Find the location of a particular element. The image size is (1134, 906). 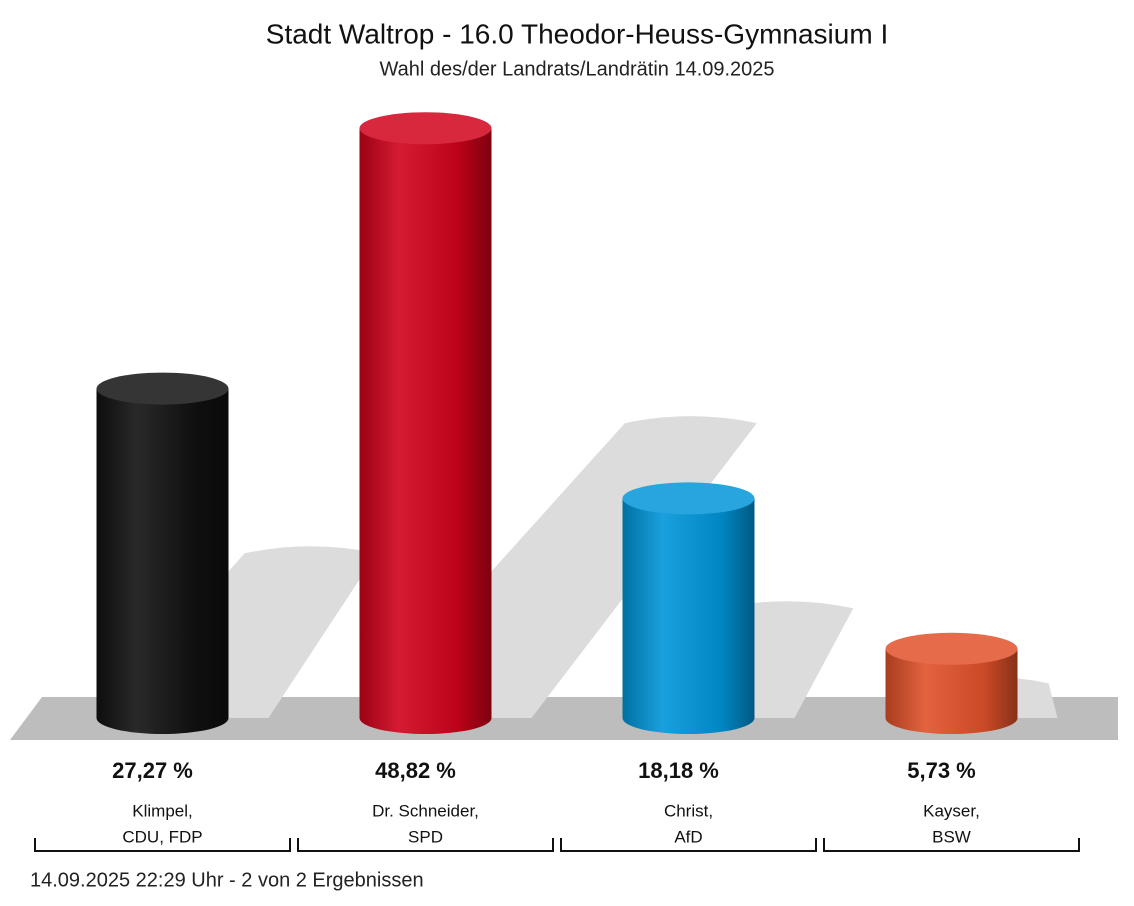

x-tick-label: Dr. Schneider, is located at coordinates (425, 810).